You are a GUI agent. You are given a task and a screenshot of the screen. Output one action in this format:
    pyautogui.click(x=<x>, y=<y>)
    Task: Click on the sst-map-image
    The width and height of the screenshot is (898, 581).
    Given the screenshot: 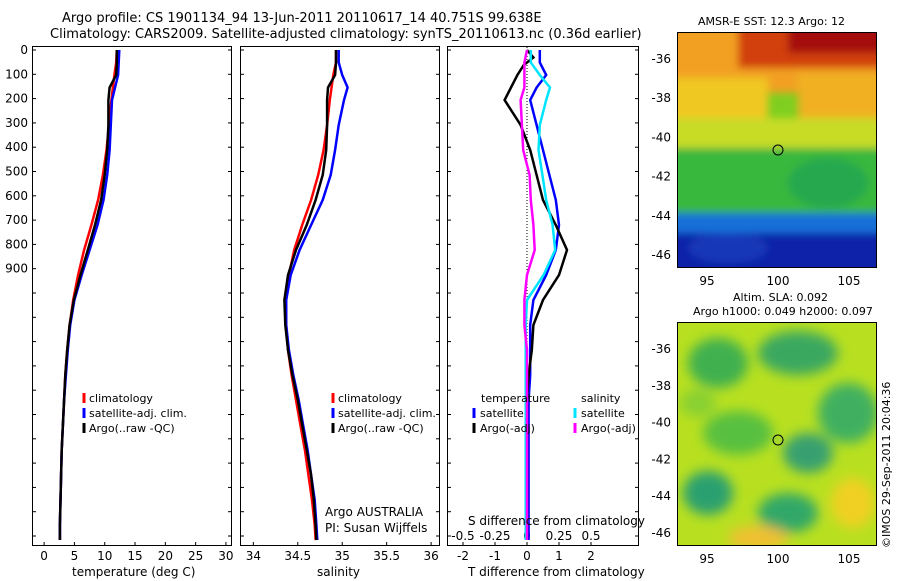 What is the action you would take?
    pyautogui.click(x=777, y=150)
    